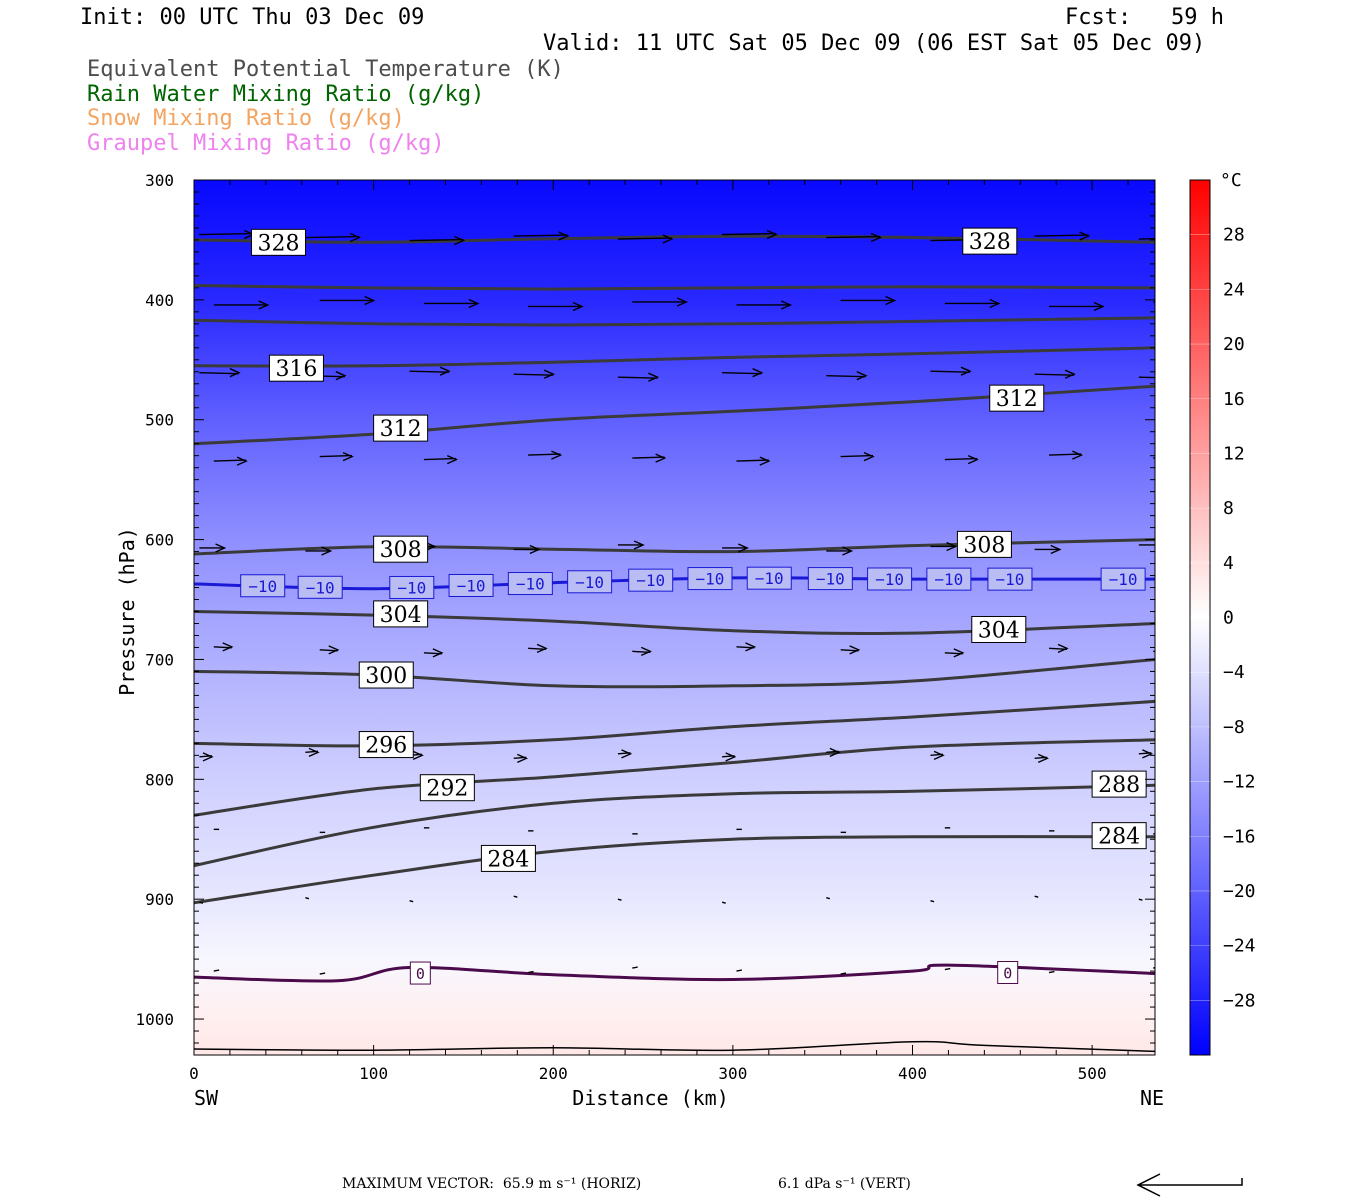 The image size is (1350, 1200). I want to click on reference-vector-arrow, so click(1189, 1185).